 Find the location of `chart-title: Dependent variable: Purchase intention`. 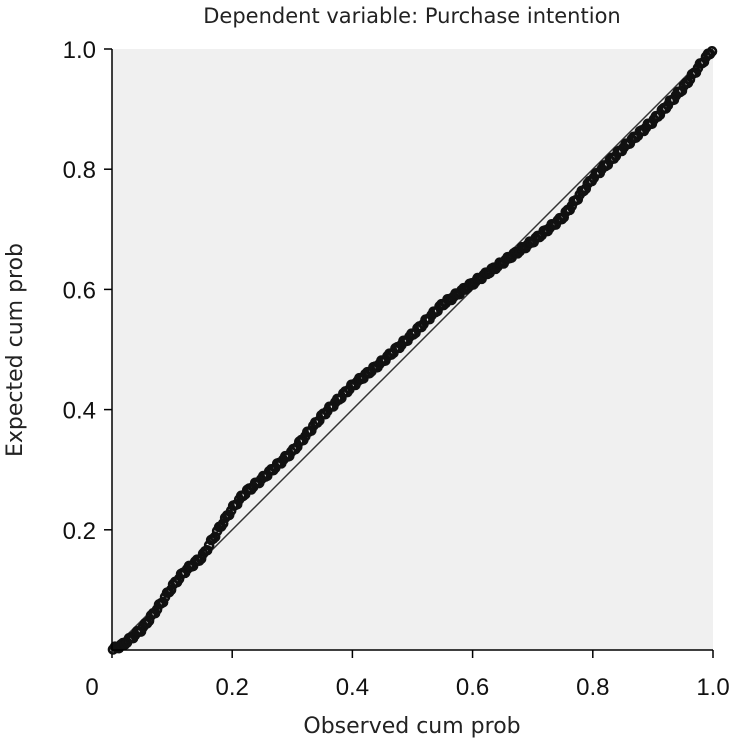

chart-title: Dependent variable: Purchase intention is located at coordinates (411, 16).